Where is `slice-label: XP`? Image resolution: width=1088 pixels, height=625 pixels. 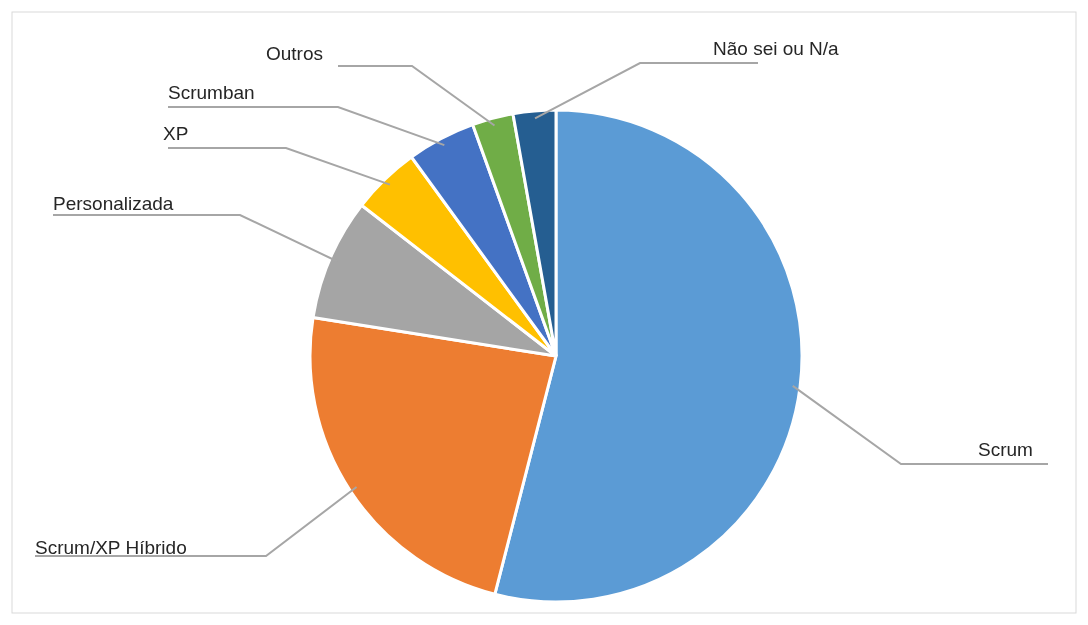 slice-label: XP is located at coordinates (176, 133).